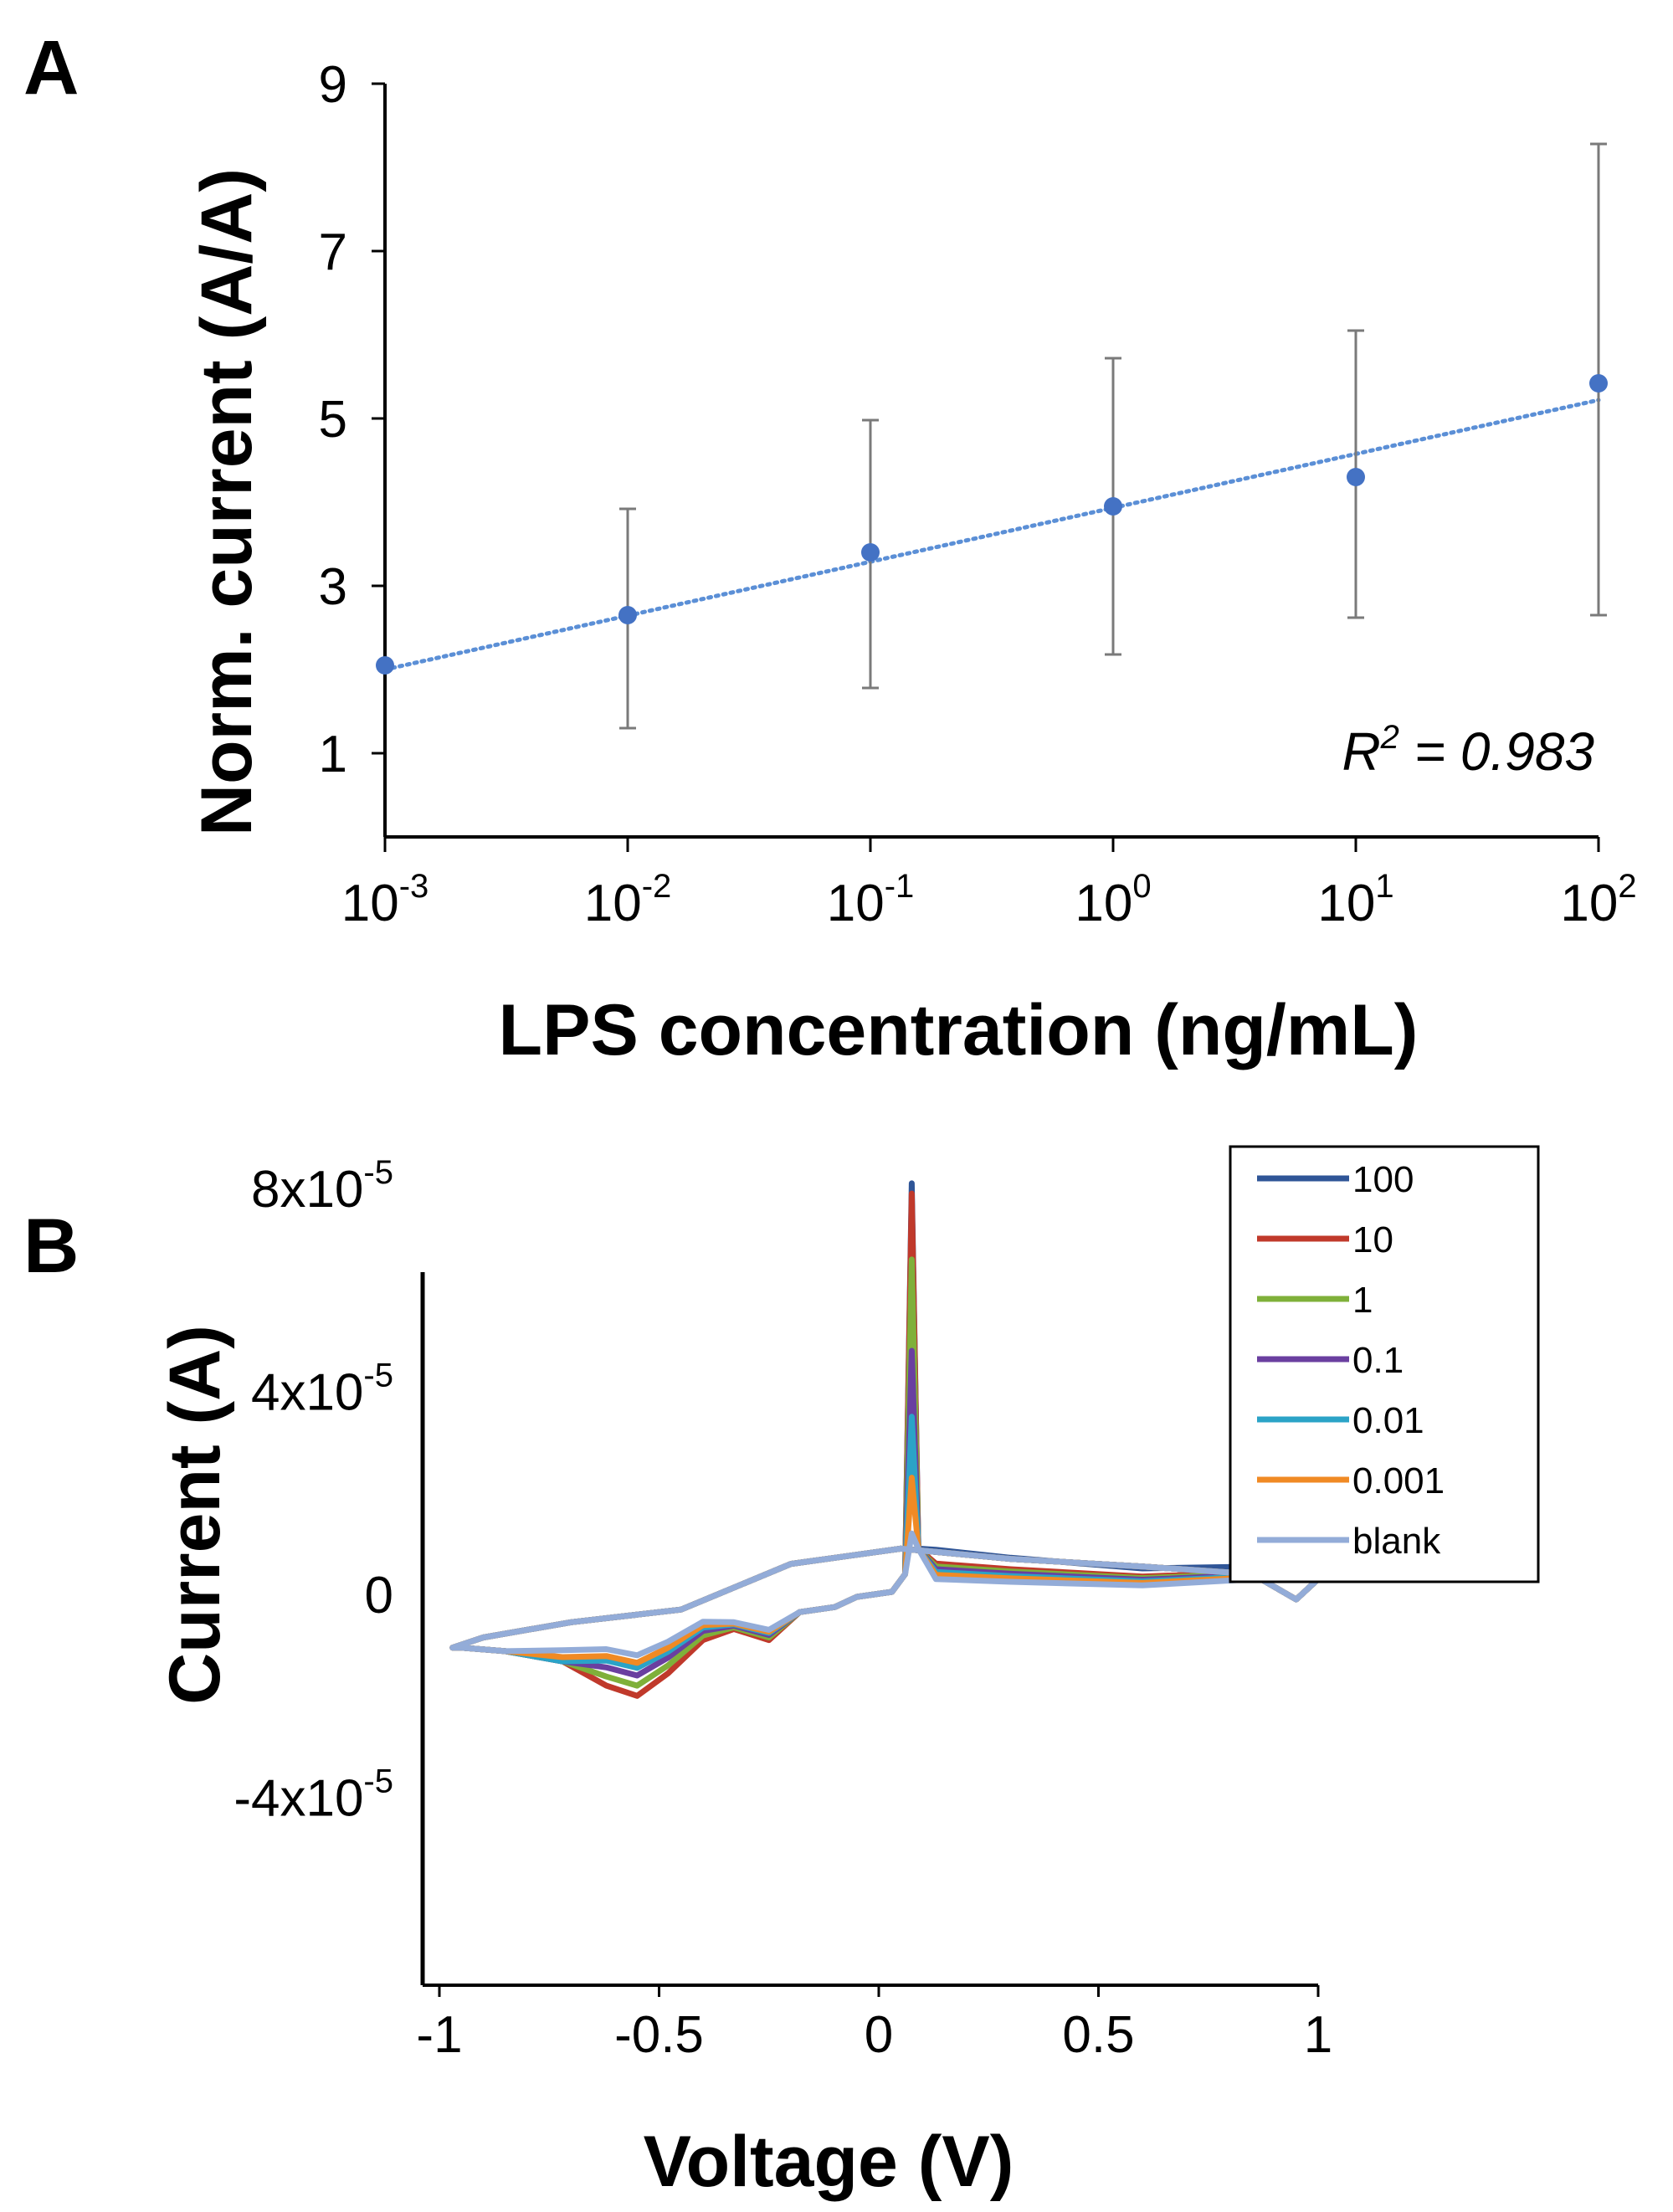 The image size is (1673, 2212). Describe the element at coordinates (1362, 1300) in the screenshot. I see `panel-b-legend-label: 1` at that location.